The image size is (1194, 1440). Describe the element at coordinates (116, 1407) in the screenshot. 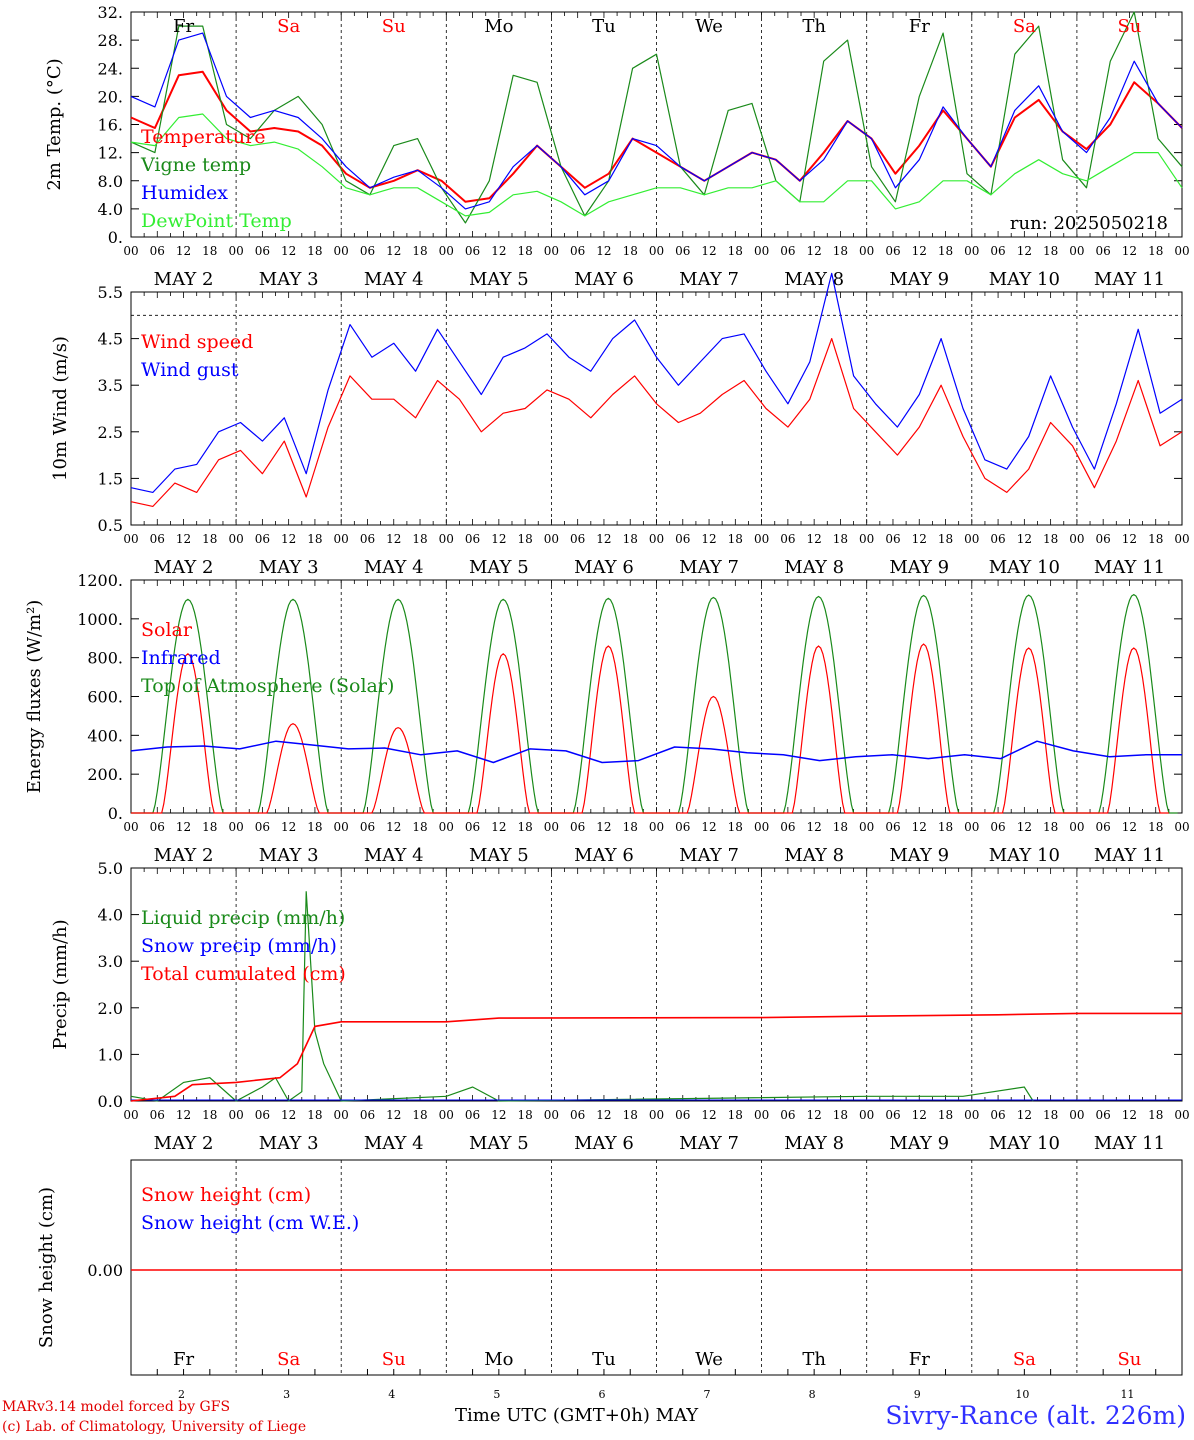

I see `model-credit: MARv3.14 model forced by GFS` at that location.